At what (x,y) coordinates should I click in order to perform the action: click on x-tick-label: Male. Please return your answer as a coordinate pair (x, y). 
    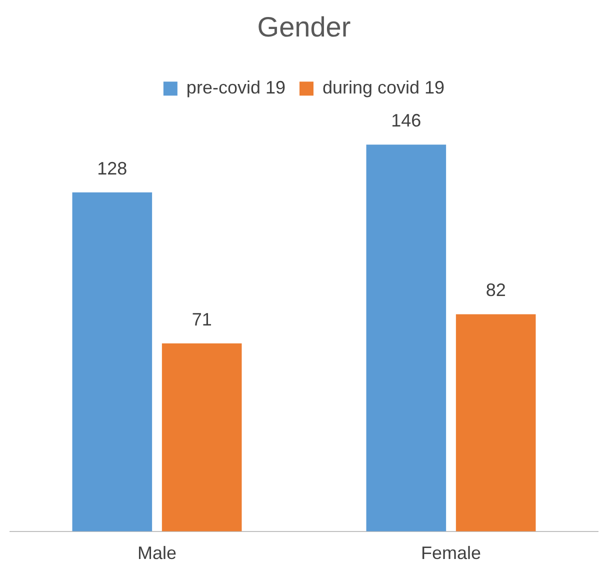
    Looking at the image, I should click on (157, 553).